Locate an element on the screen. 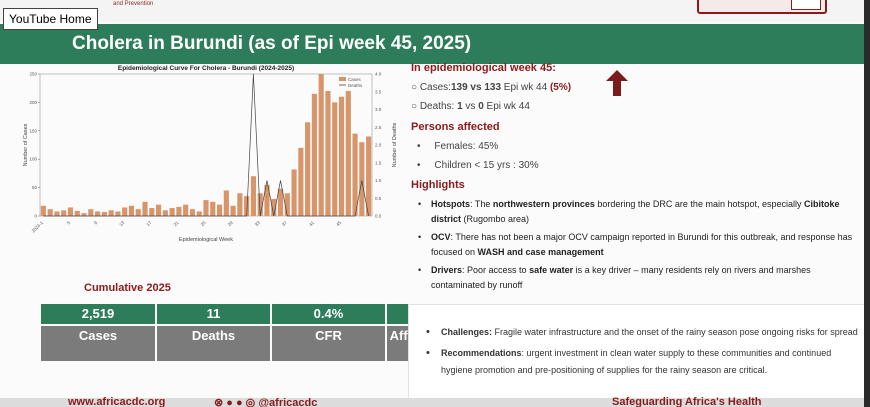 The width and height of the screenshot is (870, 407). drivers-label: Drivers is located at coordinates (447, 270).